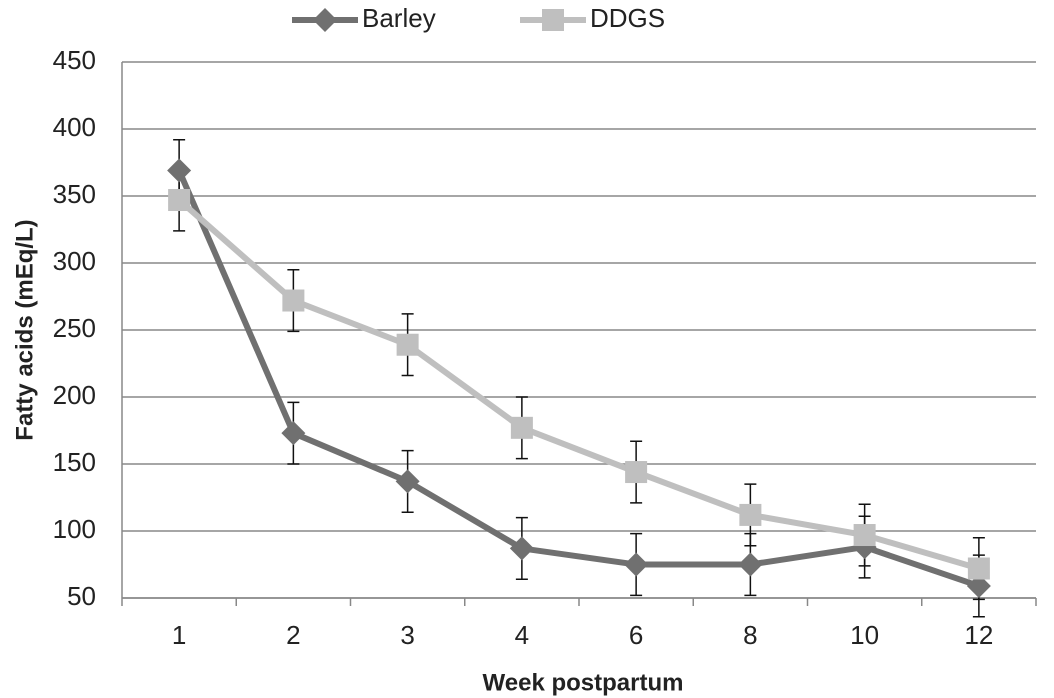 The width and height of the screenshot is (1054, 698). I want to click on x-tick-label: 3, so click(407, 635).